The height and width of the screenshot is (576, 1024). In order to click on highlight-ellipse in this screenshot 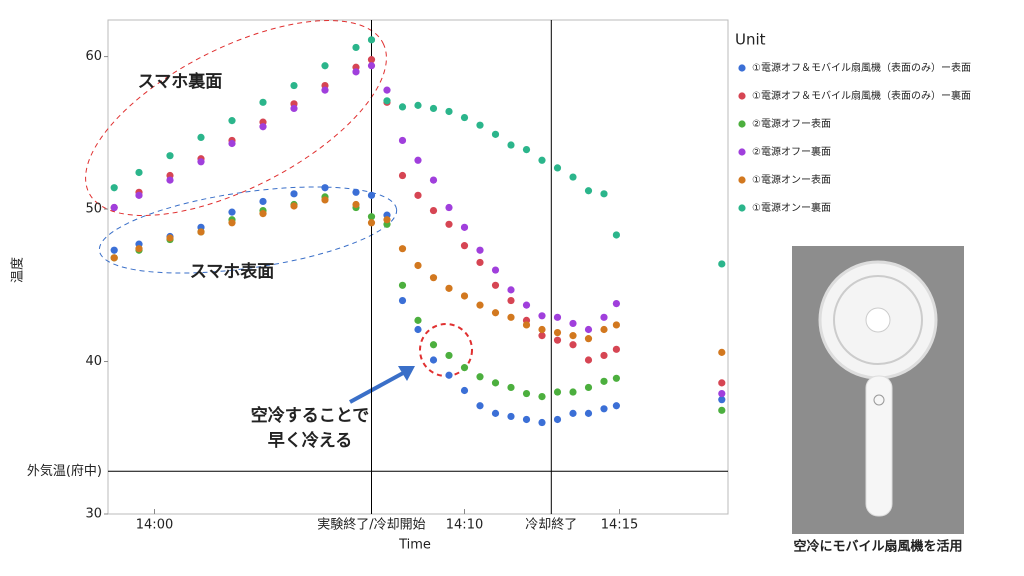, I will do `click(236, 118)`.